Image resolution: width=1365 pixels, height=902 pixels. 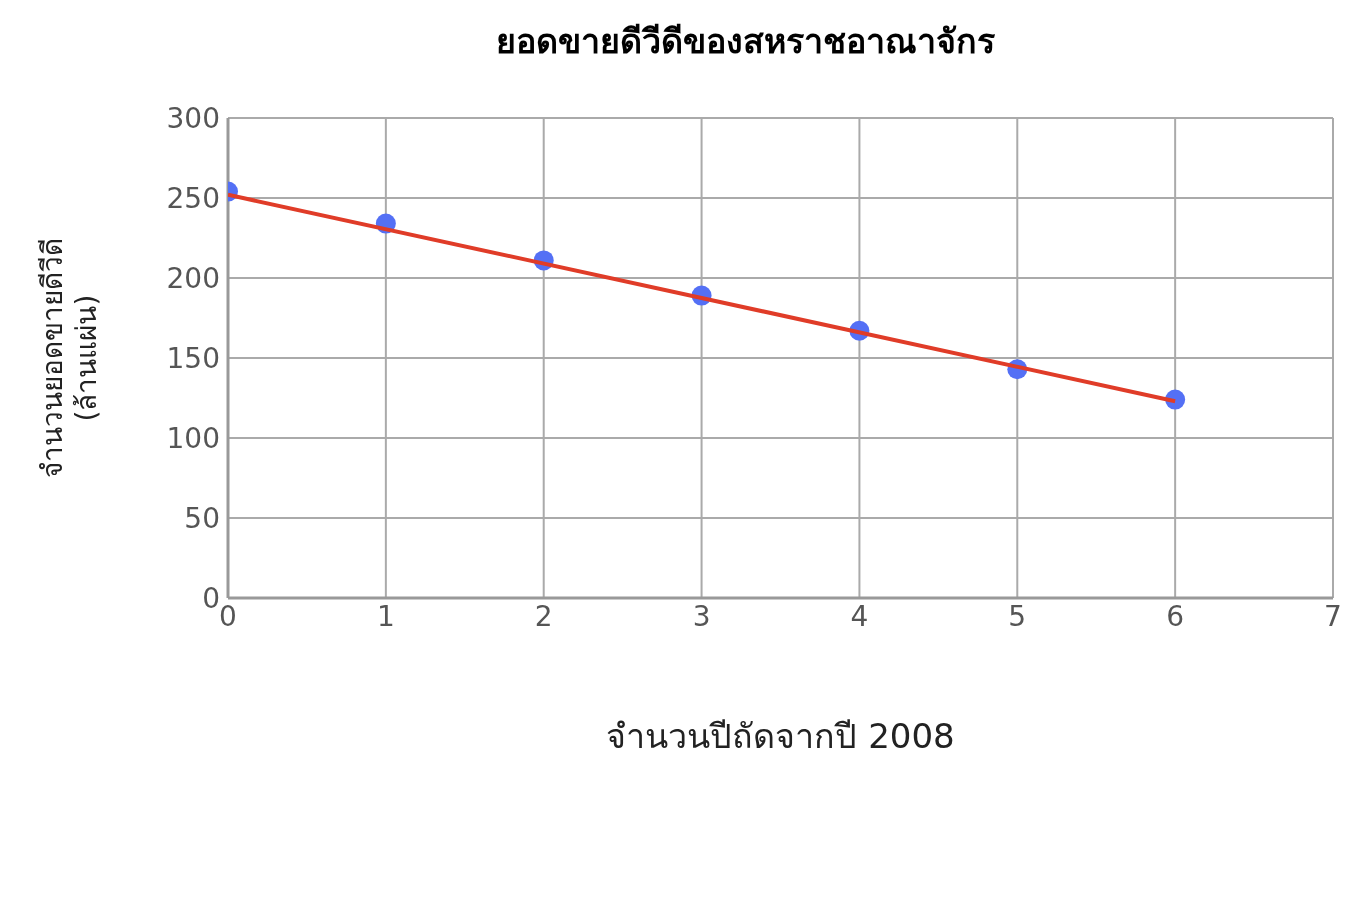 What do you see at coordinates (193, 278) in the screenshot?
I see `y-tick-label: 200` at bounding box center [193, 278].